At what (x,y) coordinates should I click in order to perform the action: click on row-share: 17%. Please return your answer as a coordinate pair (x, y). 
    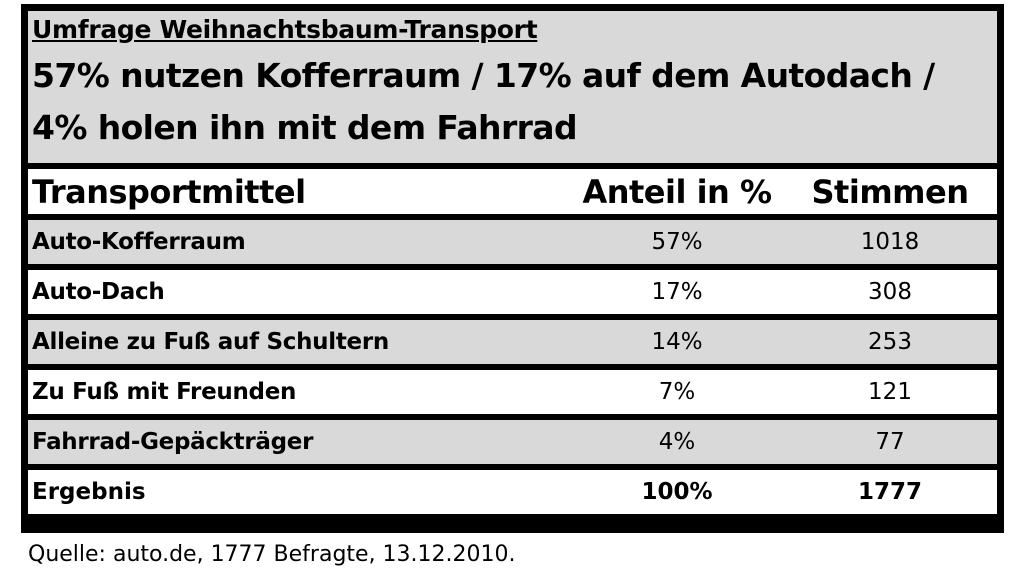
    Looking at the image, I should click on (677, 292).